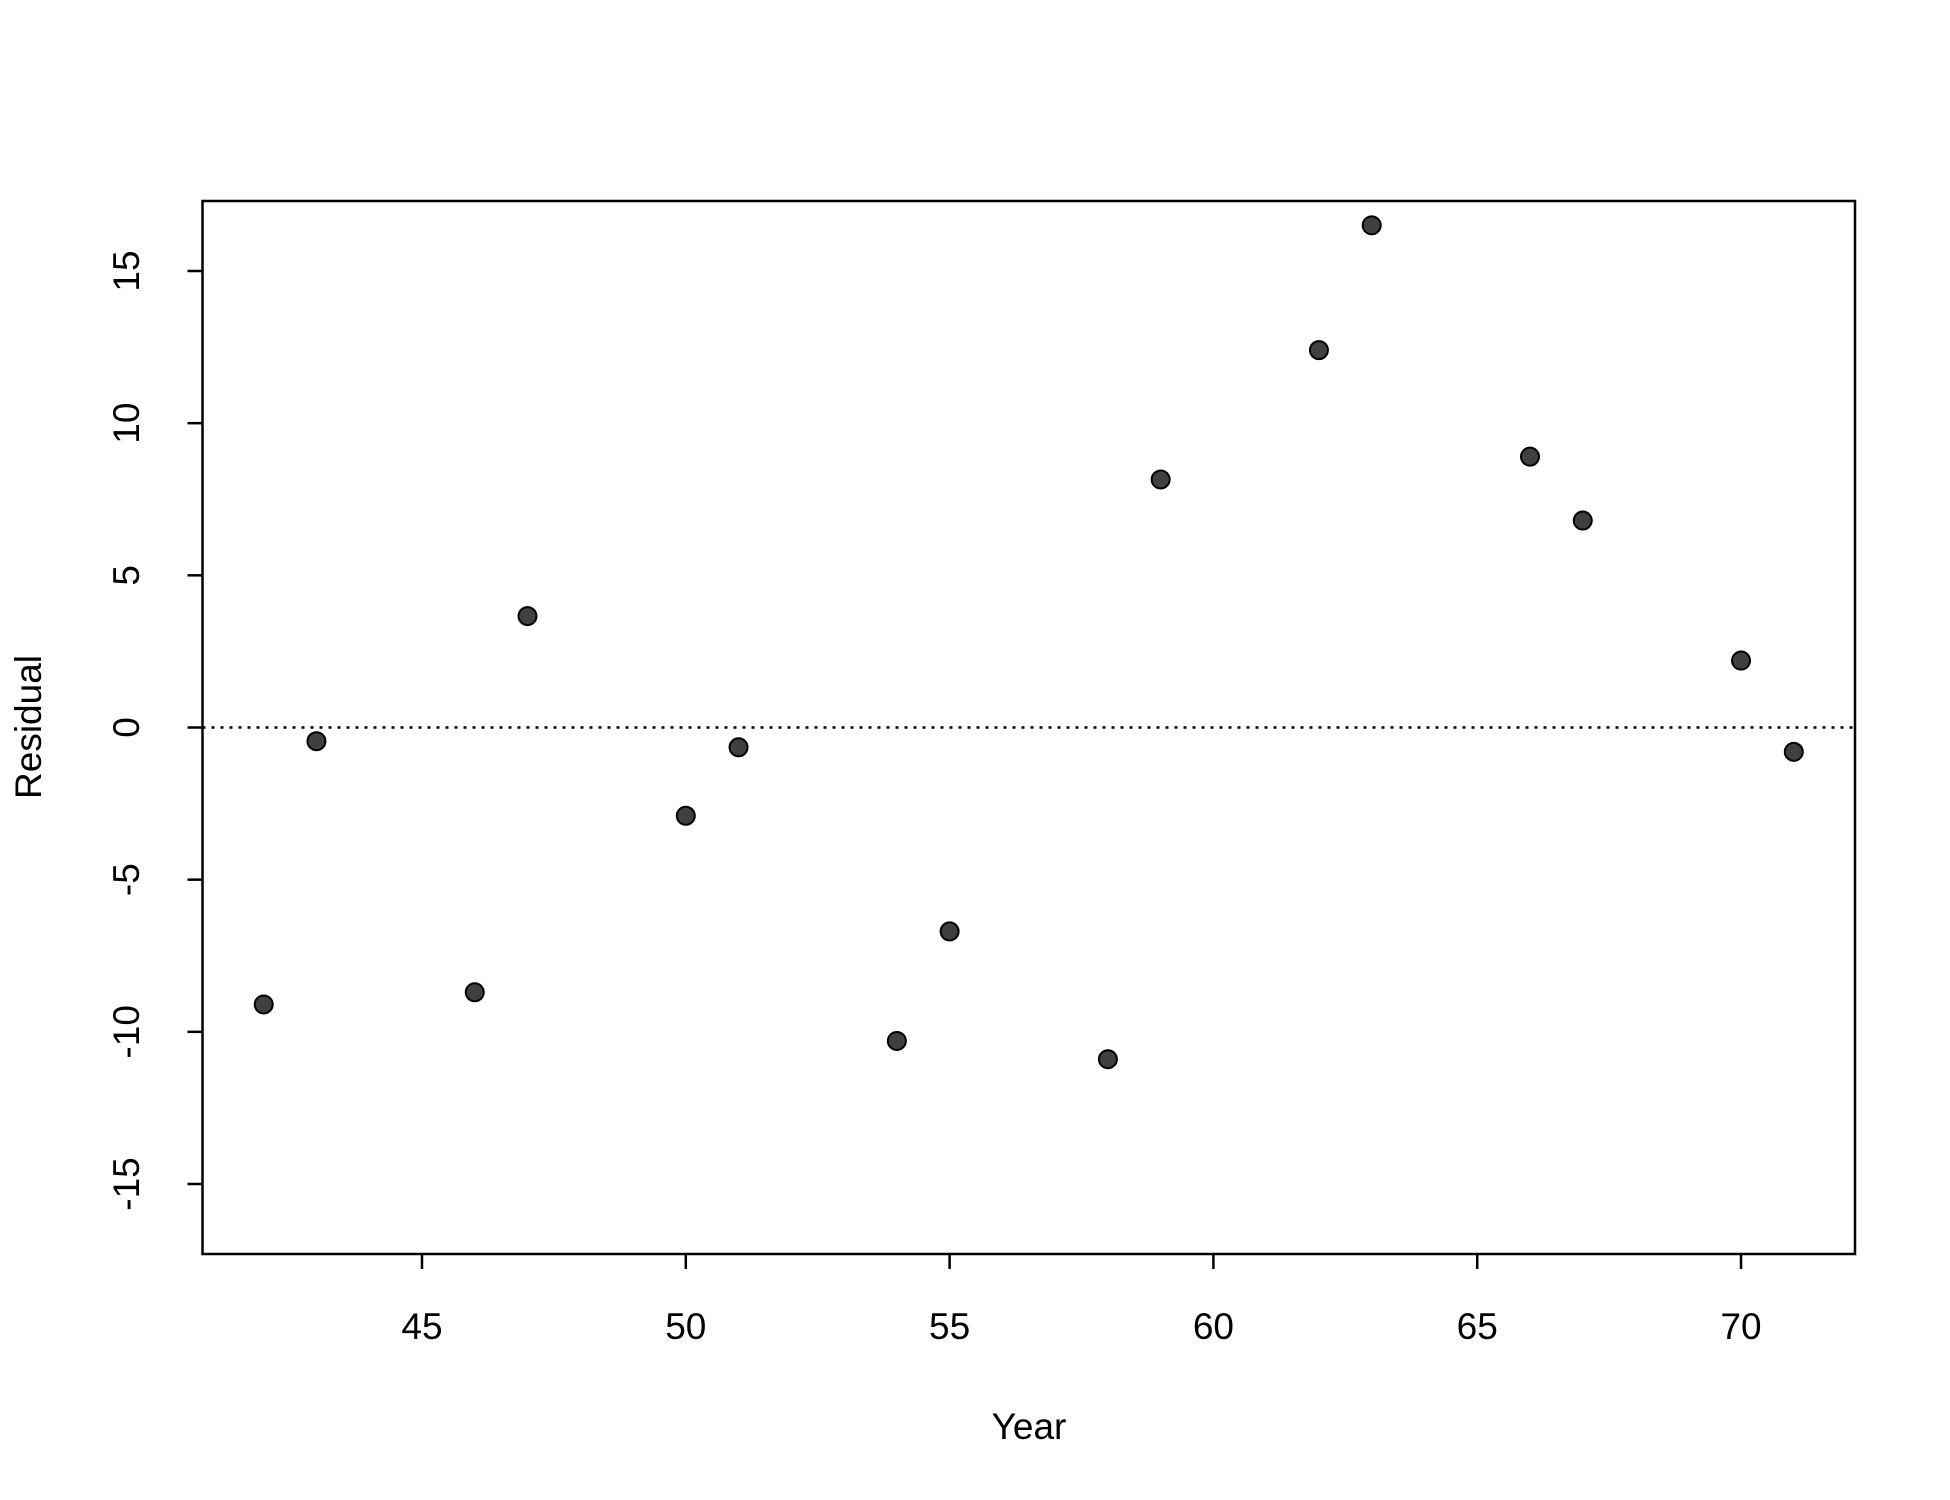  I want to click on x-tick-label: 70, so click(1740, 1326).